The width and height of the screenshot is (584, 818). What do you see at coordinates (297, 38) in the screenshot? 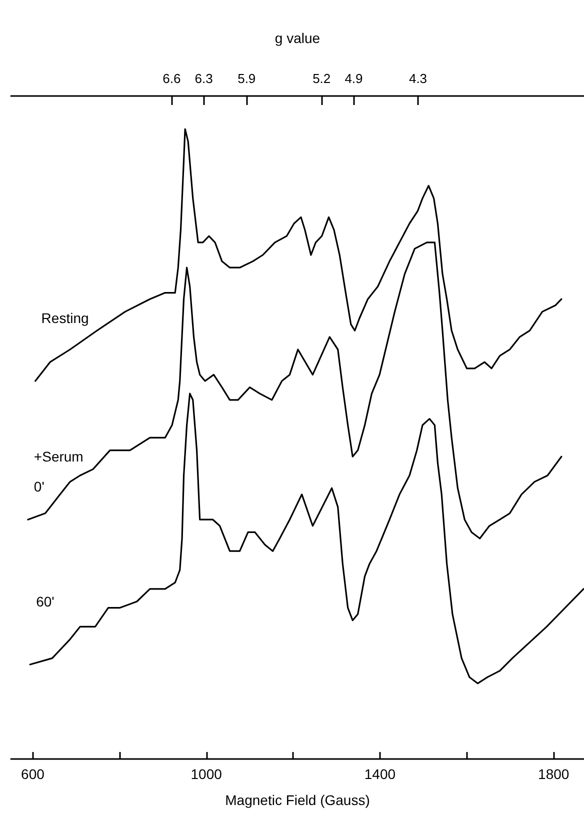
I see `x2-axis-title: g value` at bounding box center [297, 38].